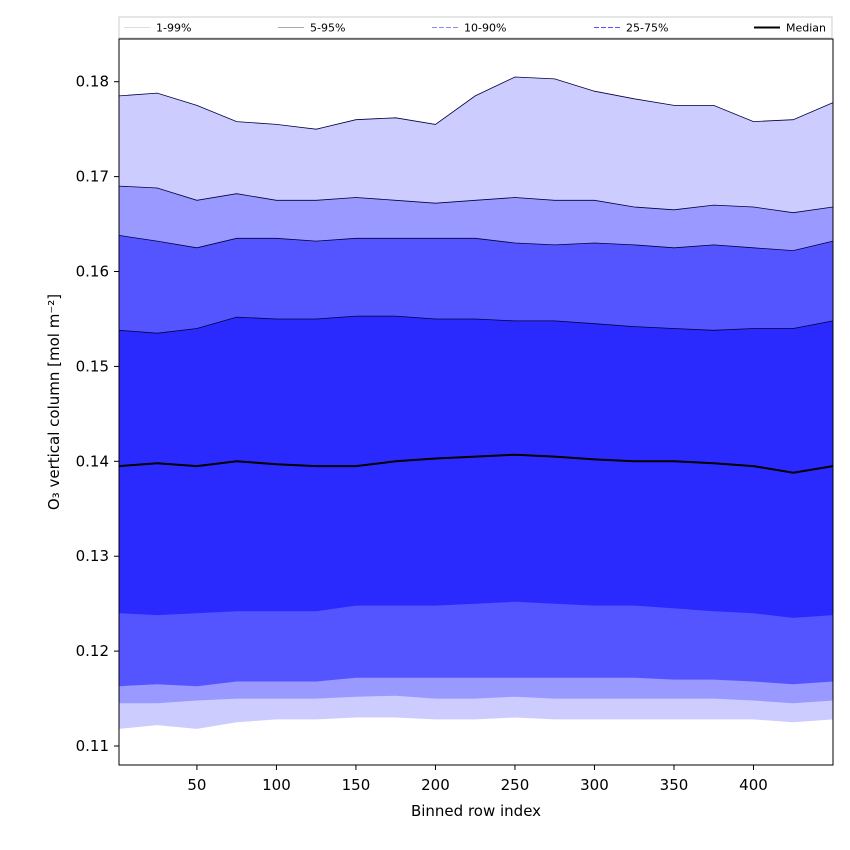 This screenshot has width=850, height=850. I want to click on legend-label-2: 10-90%, so click(485, 28).